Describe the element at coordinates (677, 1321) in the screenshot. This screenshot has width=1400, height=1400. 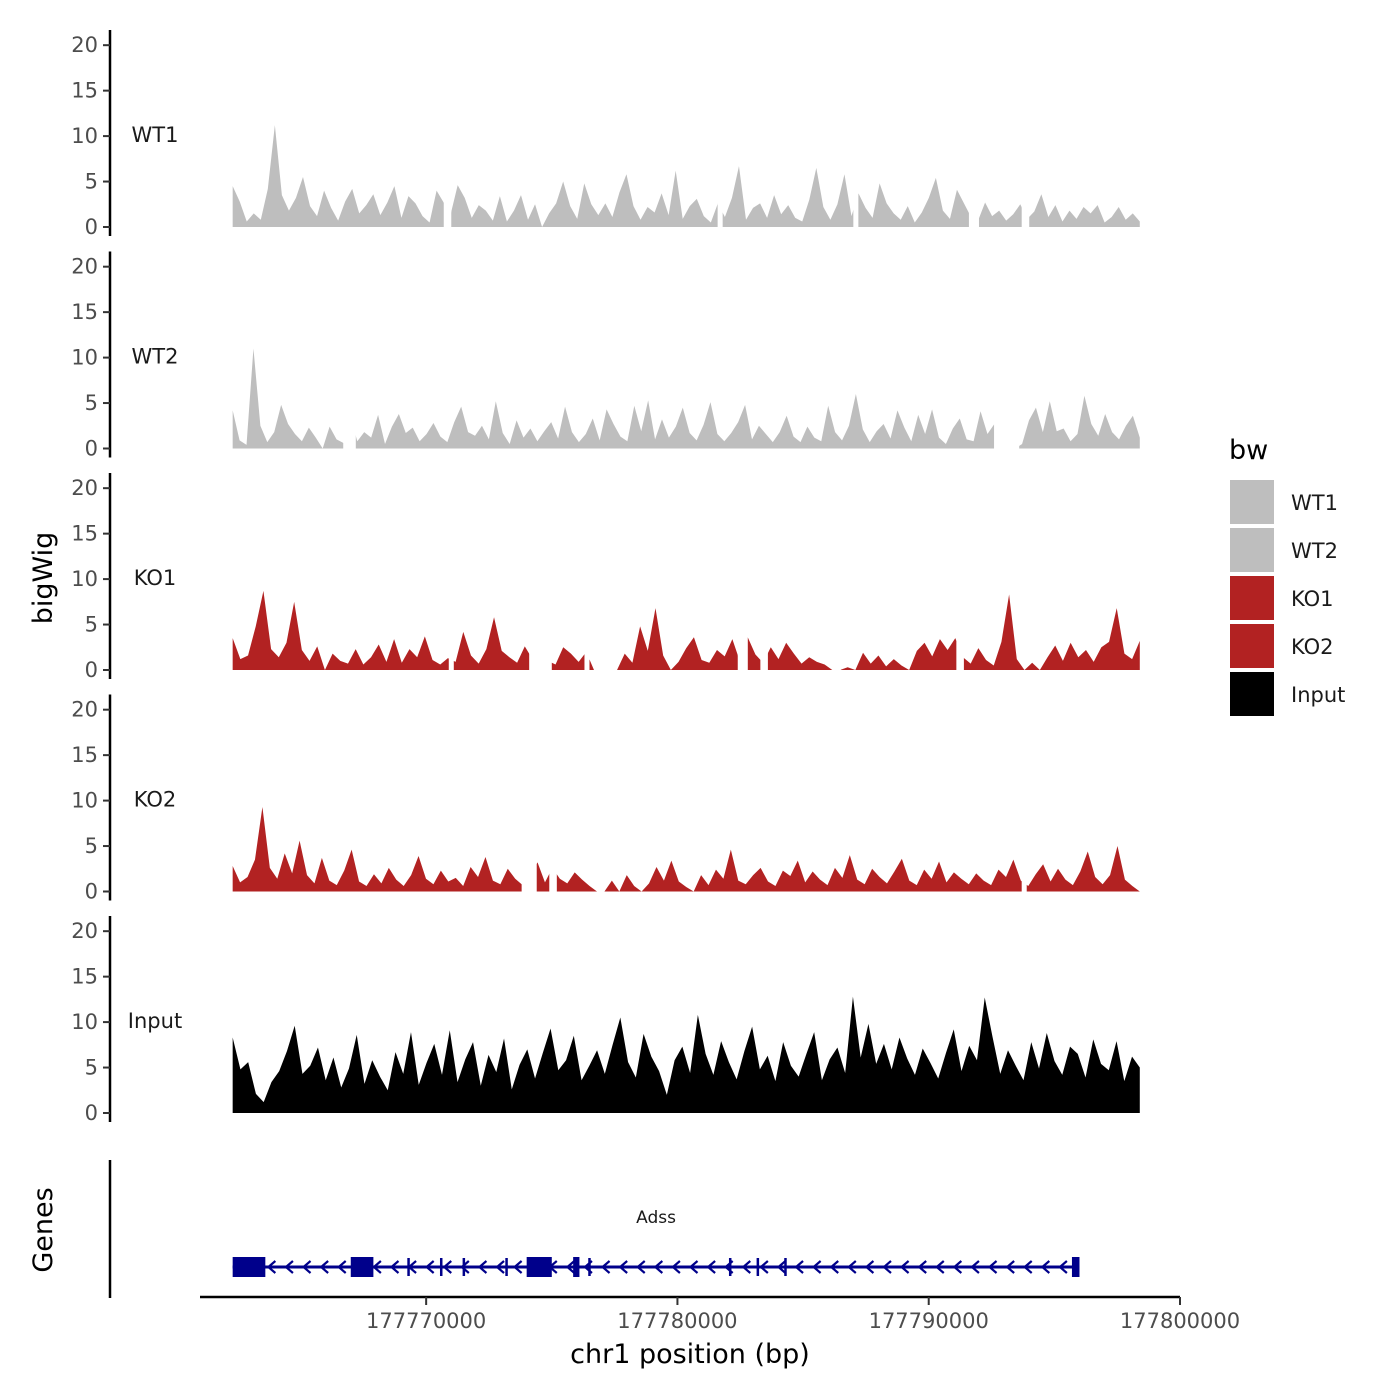
I see `x-tick-label: 177780000` at that location.